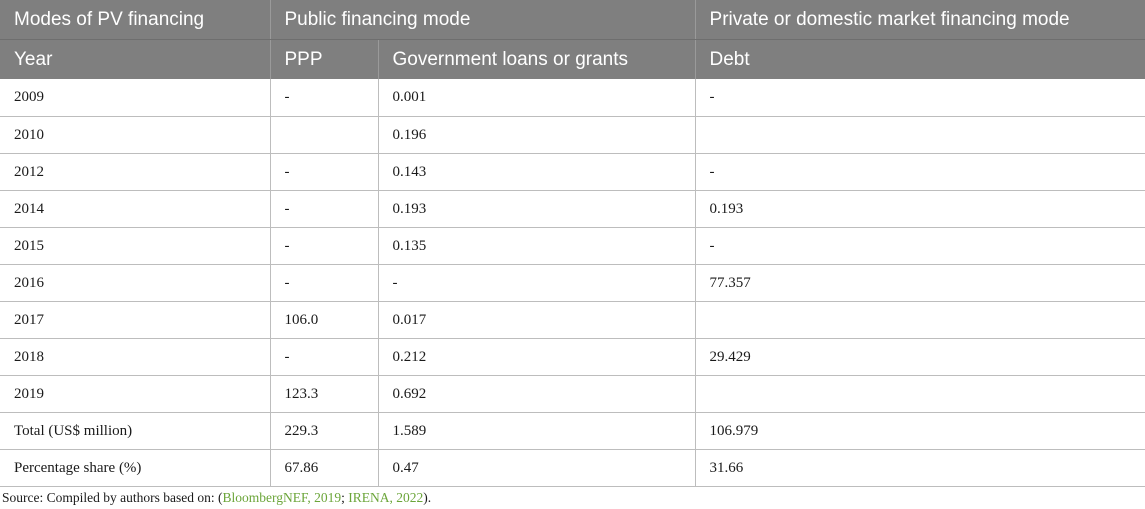  Describe the element at coordinates (536, 468) in the screenshot. I see `cell-government: 0.47` at that location.